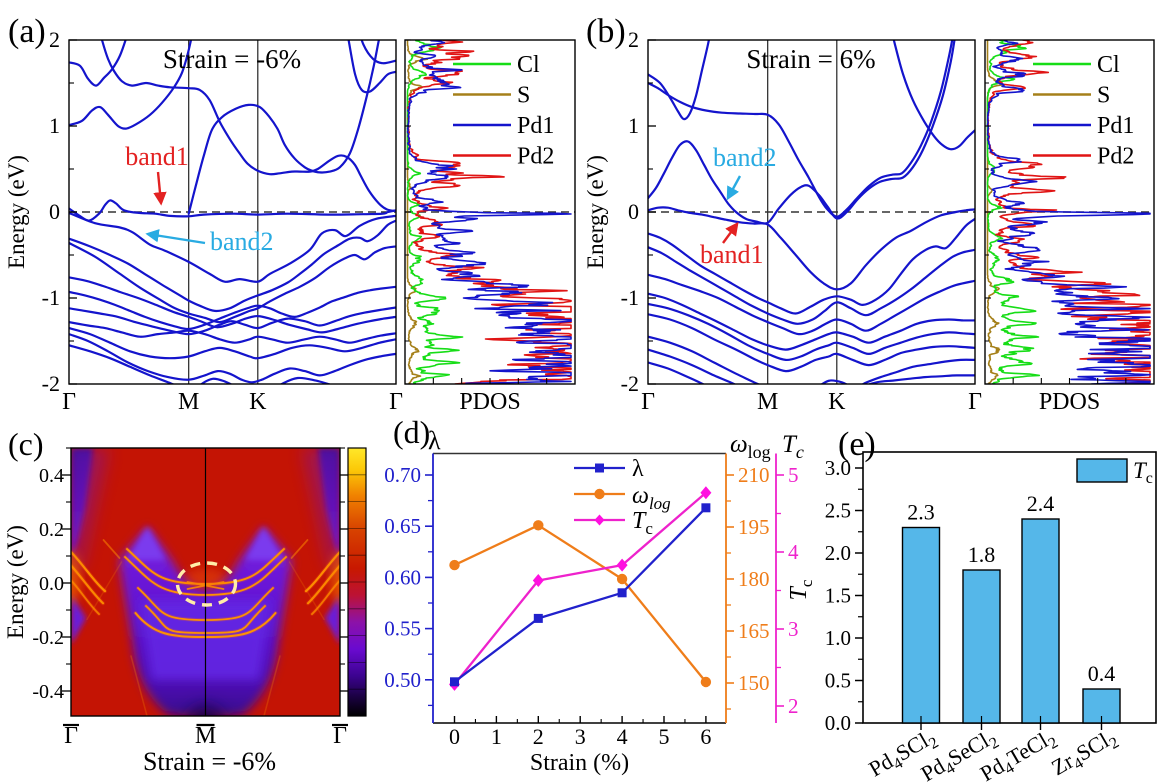 This screenshot has width=1166, height=783. What do you see at coordinates (982, 554) in the screenshot?
I see `svg-text: 1.8` at bounding box center [982, 554].